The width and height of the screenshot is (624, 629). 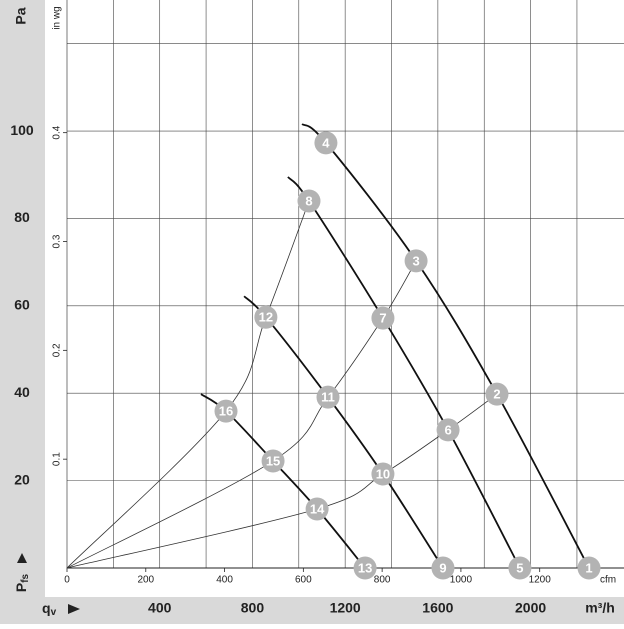 I want to click on y-tick-label: 40, so click(x=22, y=392).